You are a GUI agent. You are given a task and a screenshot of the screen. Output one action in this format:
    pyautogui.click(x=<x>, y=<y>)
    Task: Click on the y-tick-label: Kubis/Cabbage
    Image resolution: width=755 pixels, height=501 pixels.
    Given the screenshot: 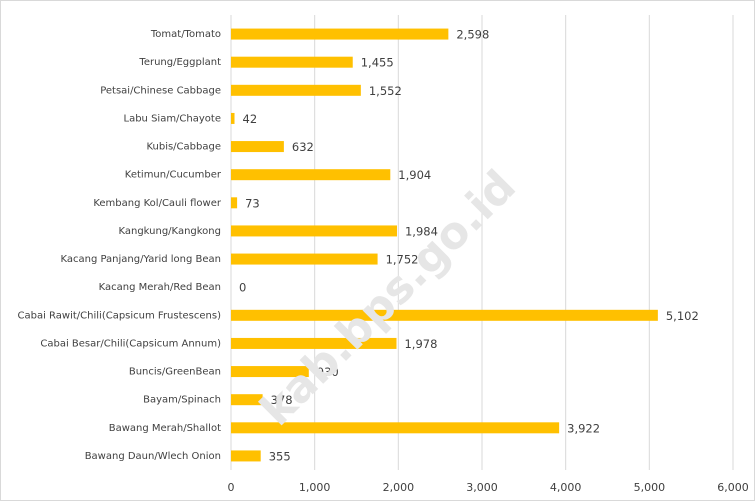 What is the action you would take?
    pyautogui.click(x=183, y=147)
    